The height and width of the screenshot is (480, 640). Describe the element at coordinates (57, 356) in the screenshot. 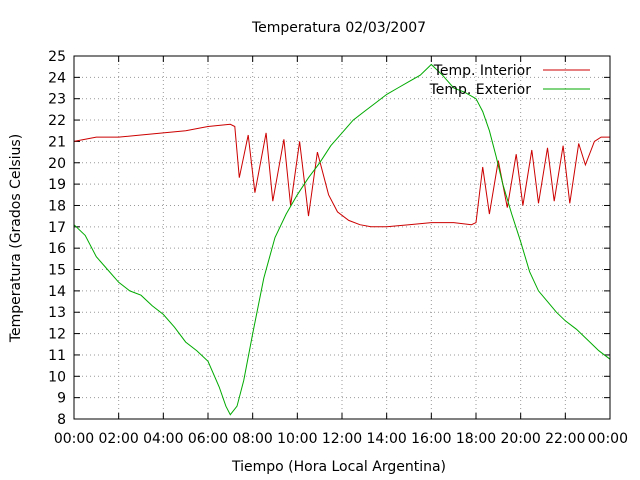

I see `y-tick-label: 11` at that location.